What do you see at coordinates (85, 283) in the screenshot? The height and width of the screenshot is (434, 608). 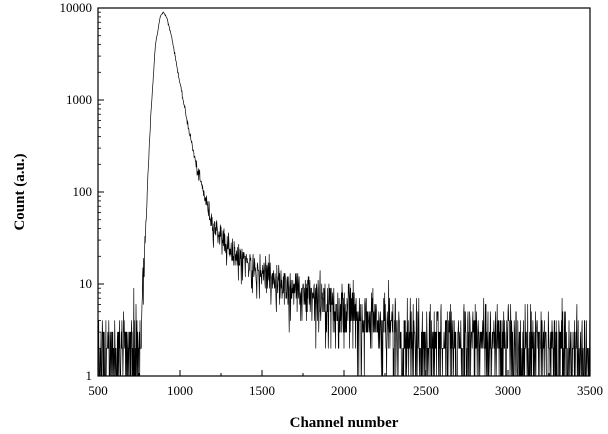 I see `y-tick-label: 10` at bounding box center [85, 283].